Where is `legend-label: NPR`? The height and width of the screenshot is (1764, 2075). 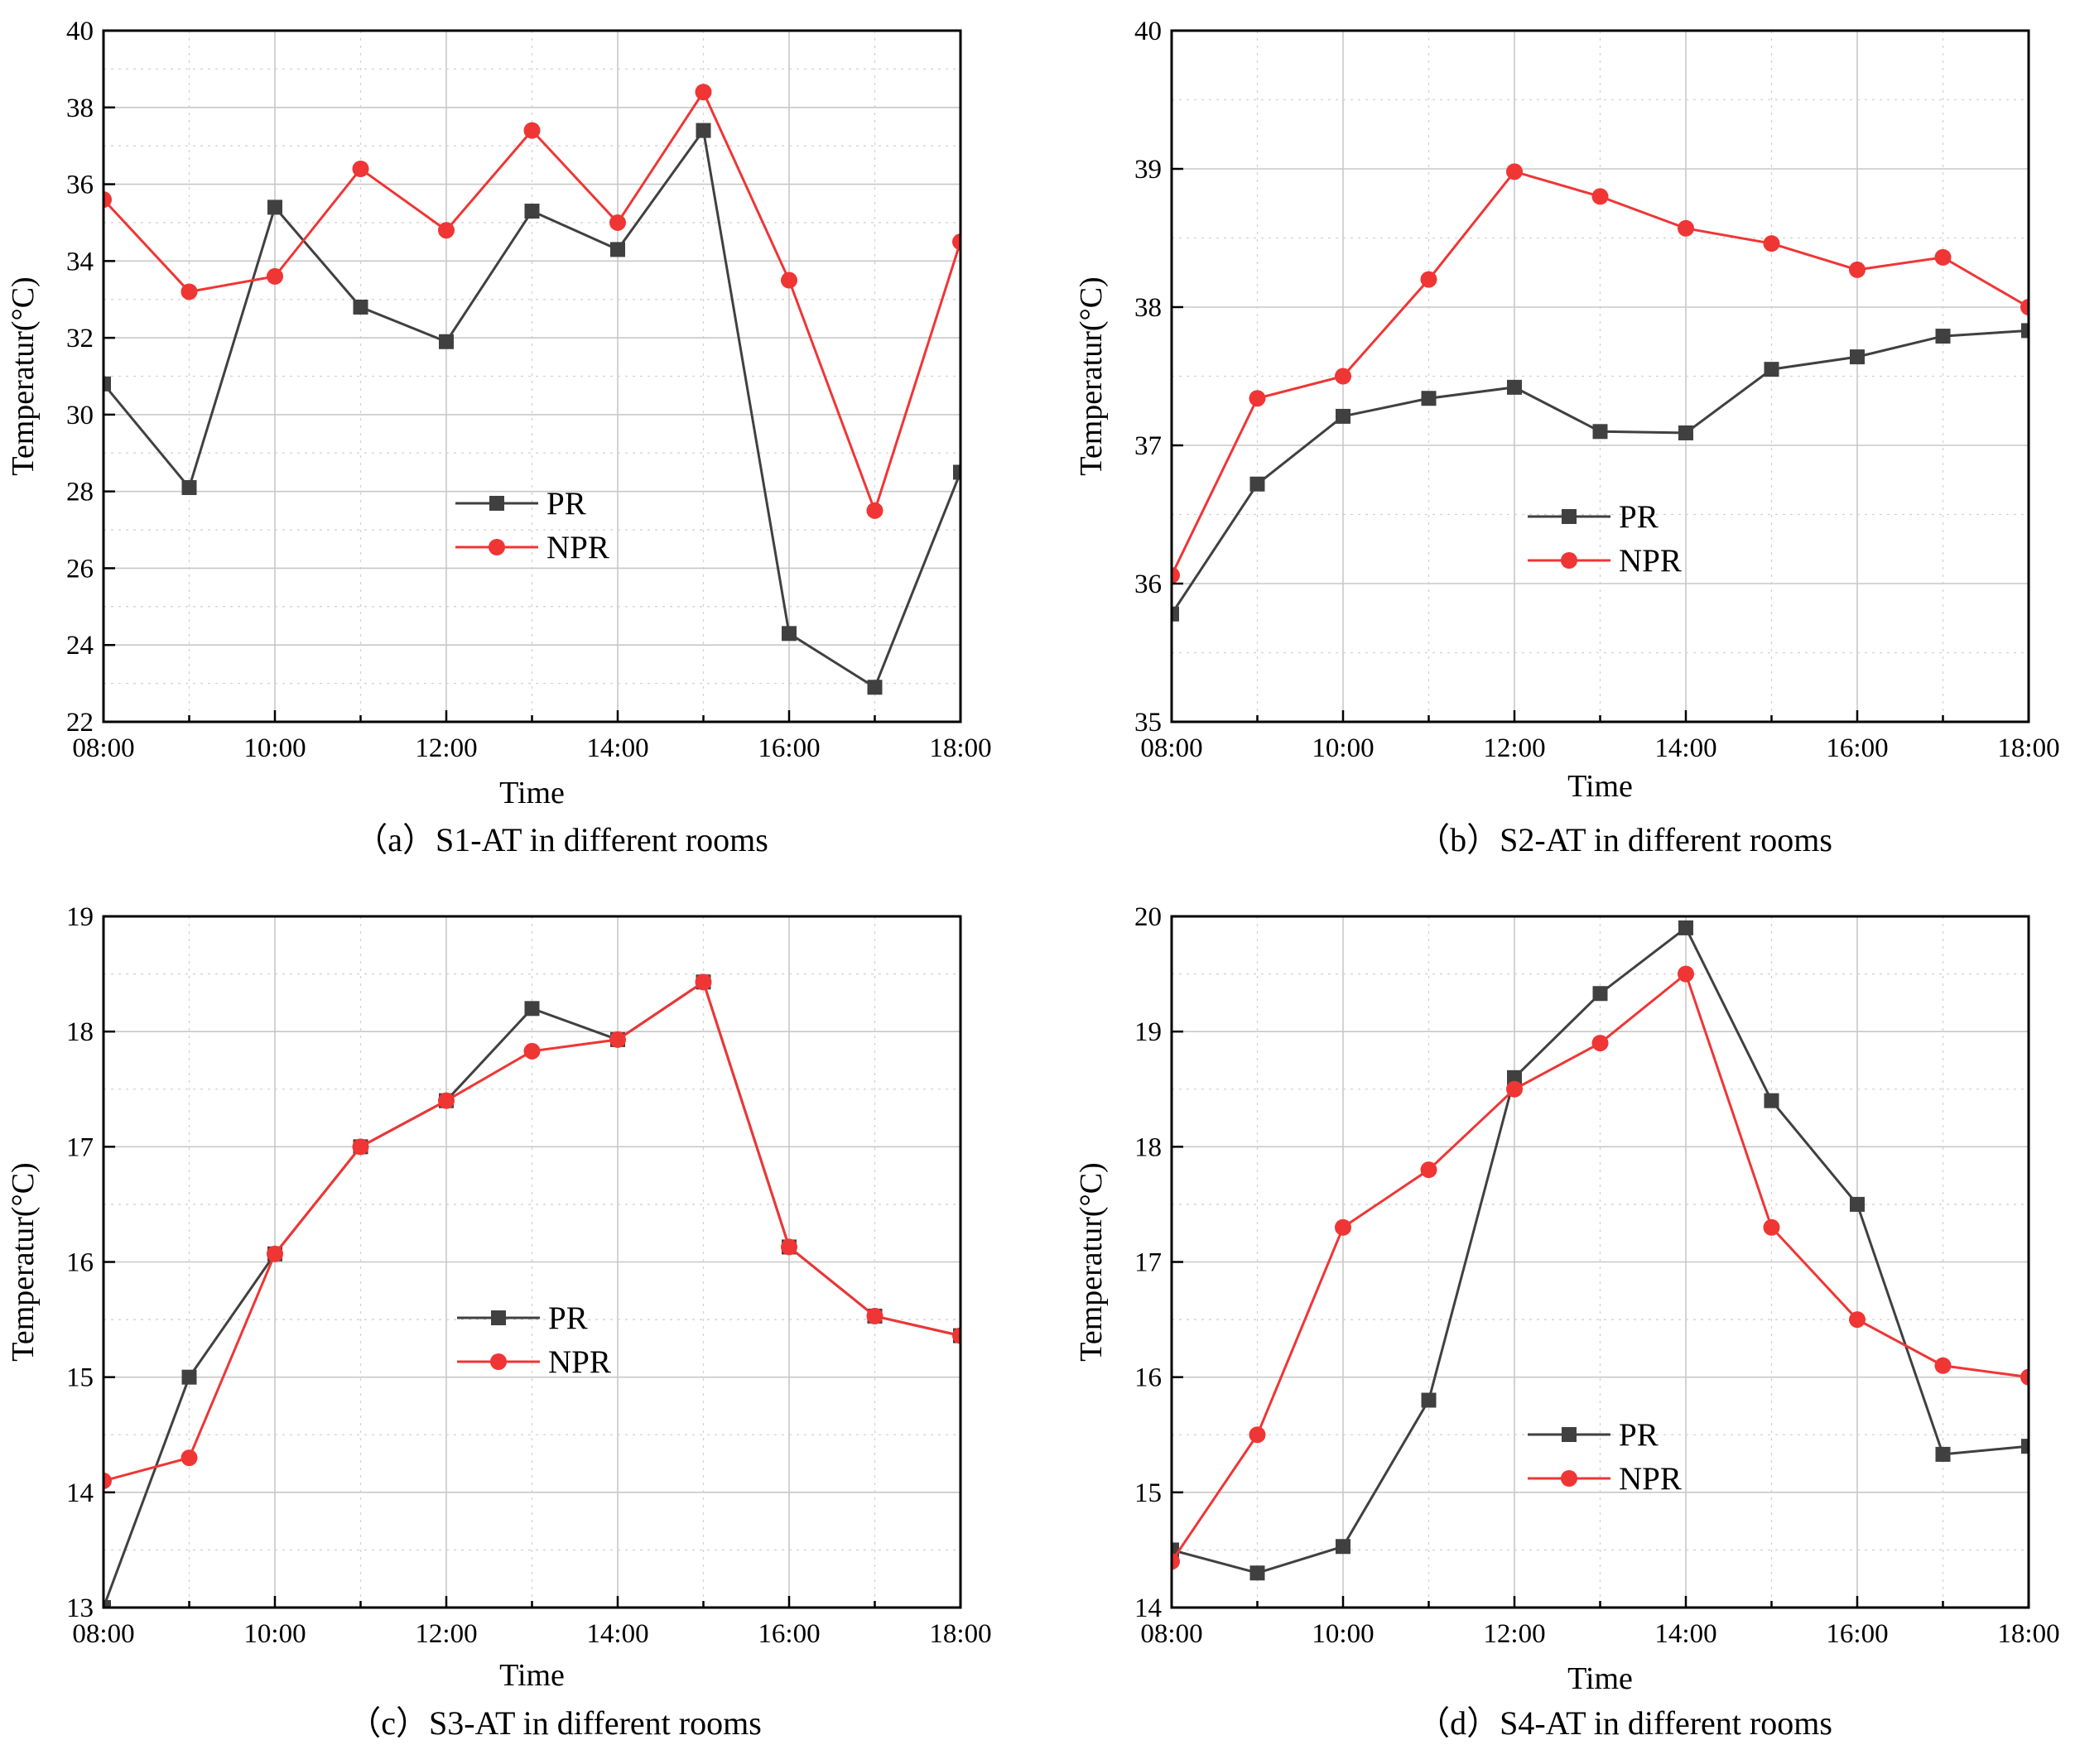 legend-label: NPR is located at coordinates (578, 547).